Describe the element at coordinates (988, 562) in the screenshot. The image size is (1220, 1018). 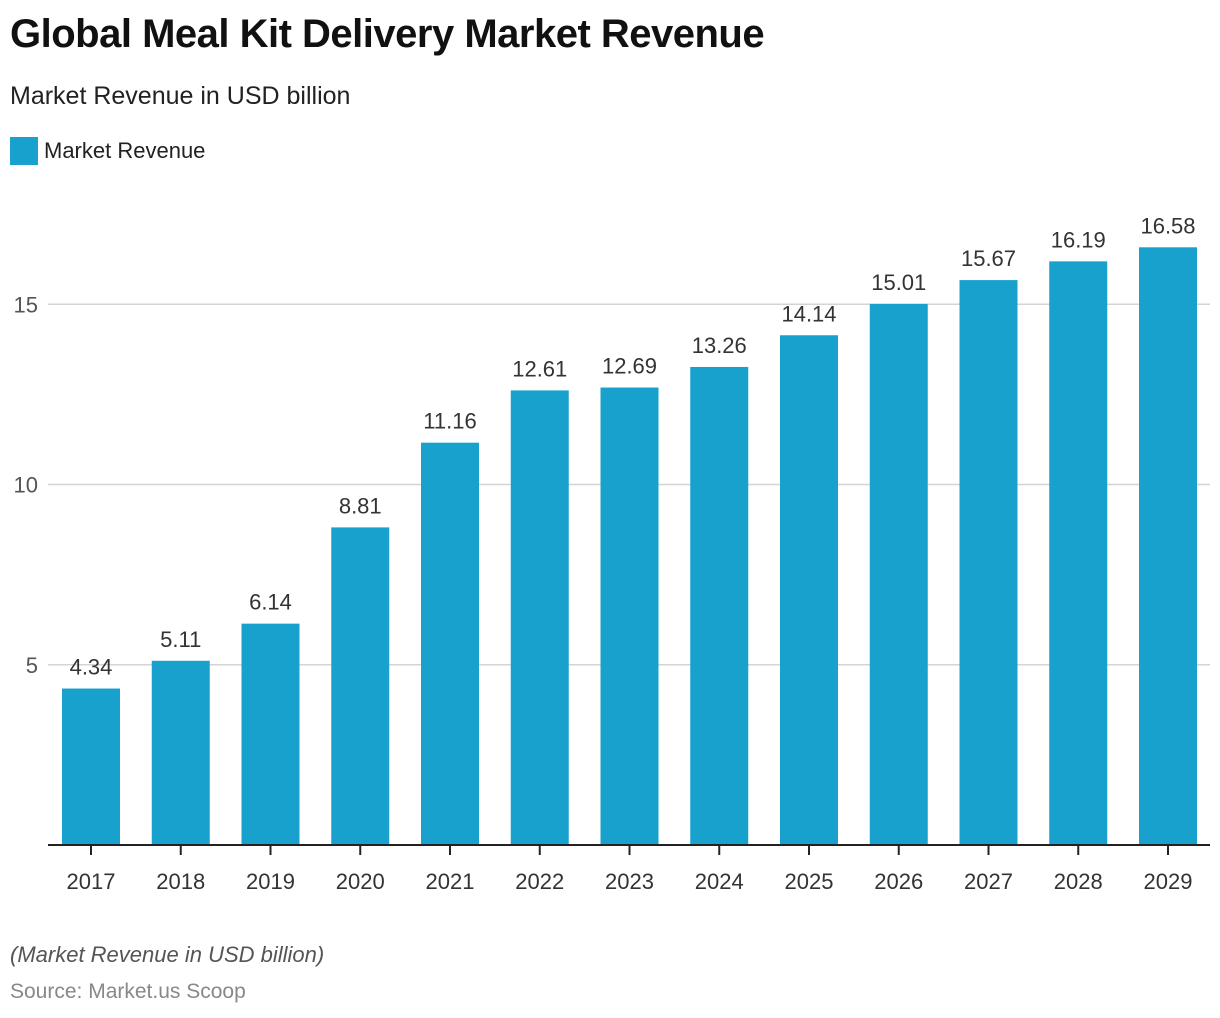
I see `bar-2027` at that location.